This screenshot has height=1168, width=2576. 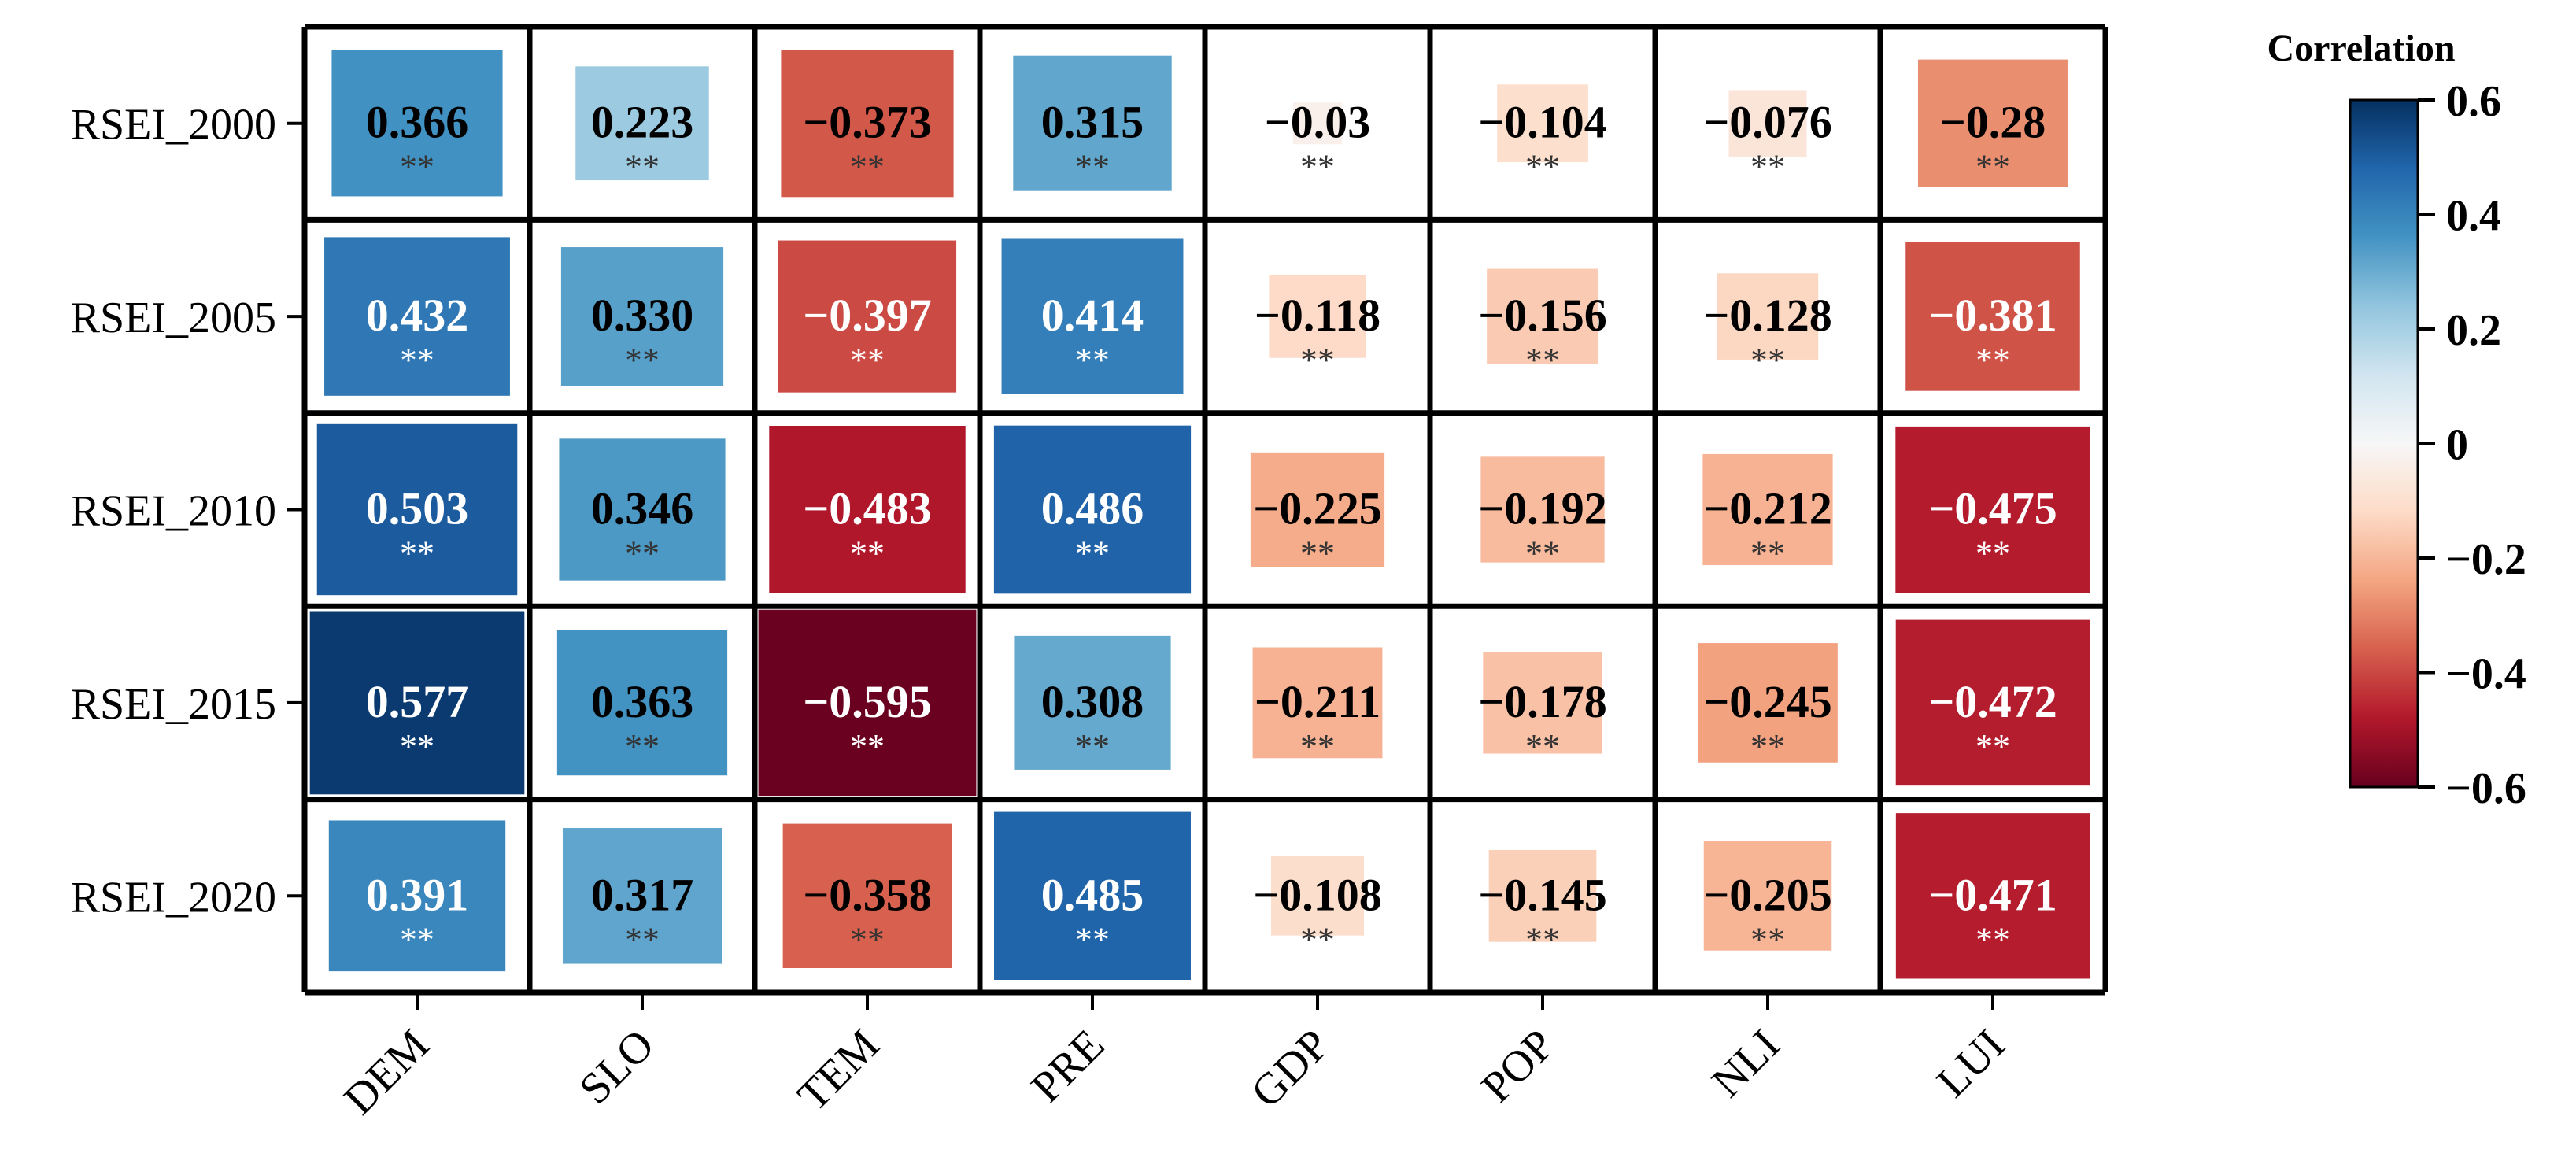 I want to click on cell-value-label: 0.366, so click(x=417, y=122).